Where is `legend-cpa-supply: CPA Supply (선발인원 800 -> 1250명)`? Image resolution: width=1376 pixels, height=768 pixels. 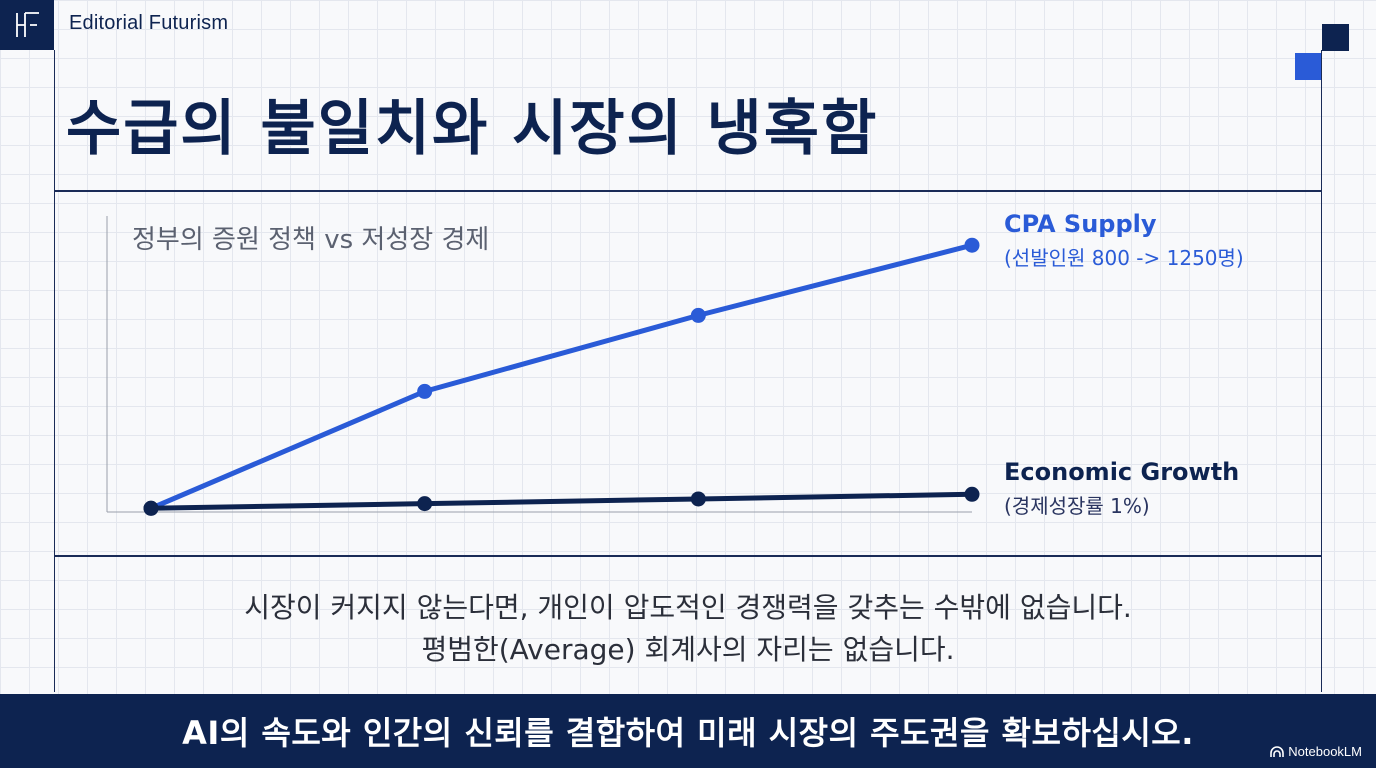 legend-cpa-supply: CPA Supply (선발인원 800 -> 1250명) is located at coordinates (1124, 240).